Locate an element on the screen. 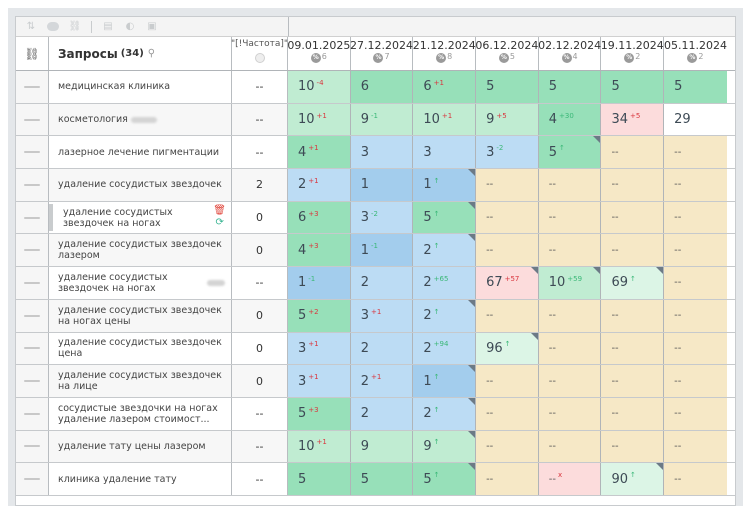 This screenshot has height=506, width=751. link-column-header: ⛓ is located at coordinates (32, 53).